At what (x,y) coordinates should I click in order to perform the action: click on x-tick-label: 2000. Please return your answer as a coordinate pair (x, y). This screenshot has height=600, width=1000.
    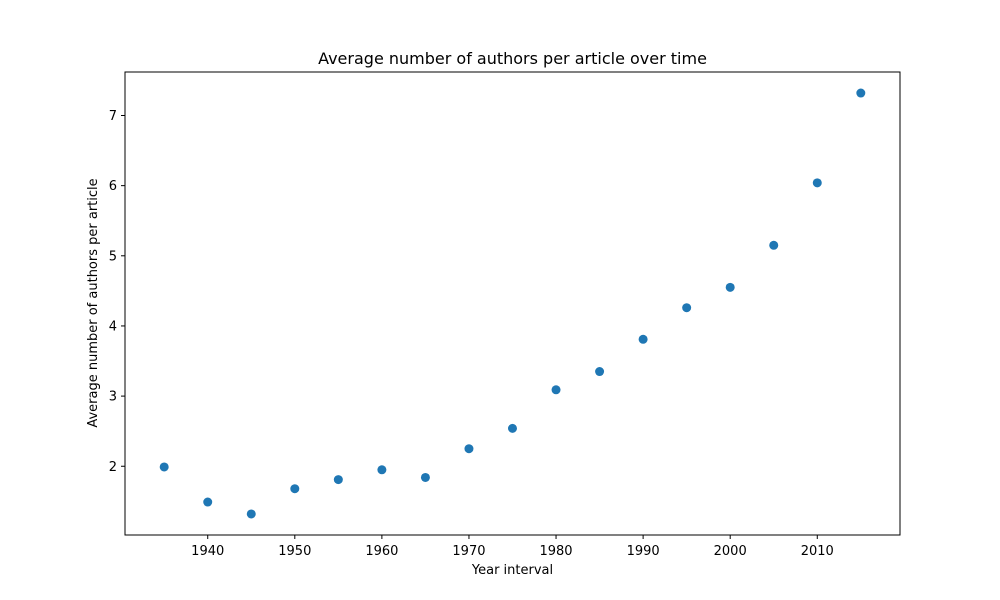
    Looking at the image, I should click on (730, 551).